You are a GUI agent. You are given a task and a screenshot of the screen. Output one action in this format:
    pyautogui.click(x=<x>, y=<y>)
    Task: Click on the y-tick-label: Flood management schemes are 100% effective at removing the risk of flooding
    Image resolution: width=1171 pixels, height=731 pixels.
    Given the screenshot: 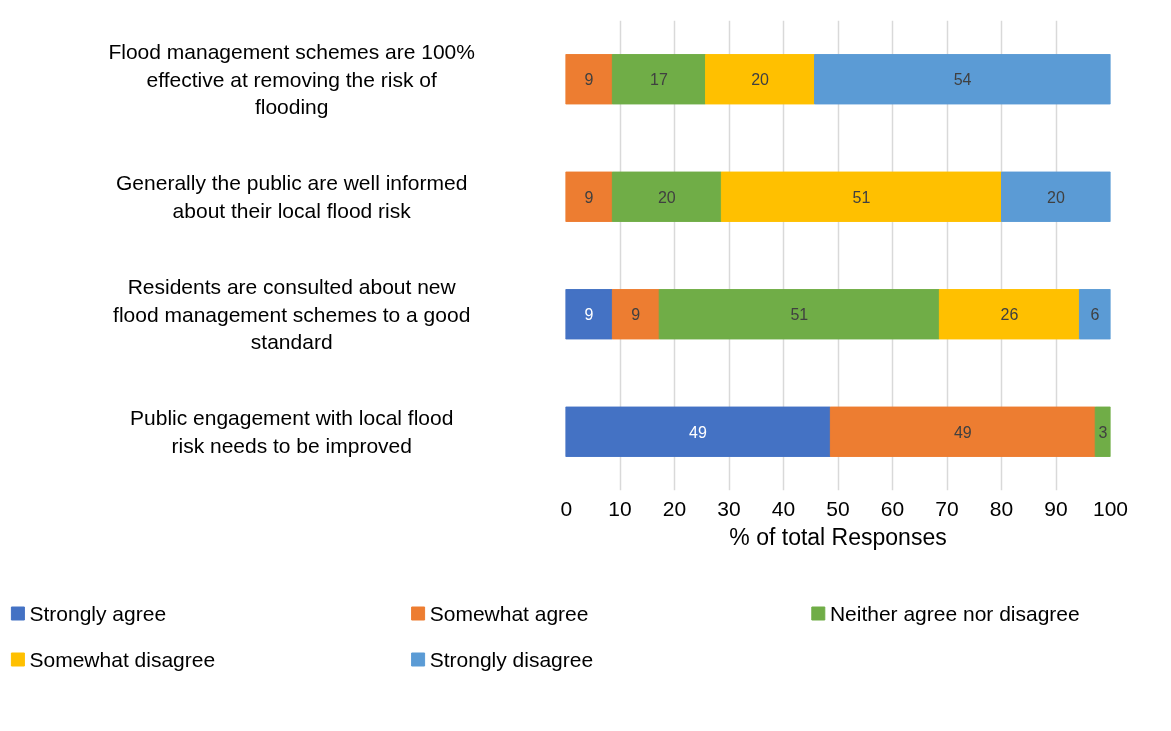 What is the action you would take?
    pyautogui.click(x=291, y=79)
    